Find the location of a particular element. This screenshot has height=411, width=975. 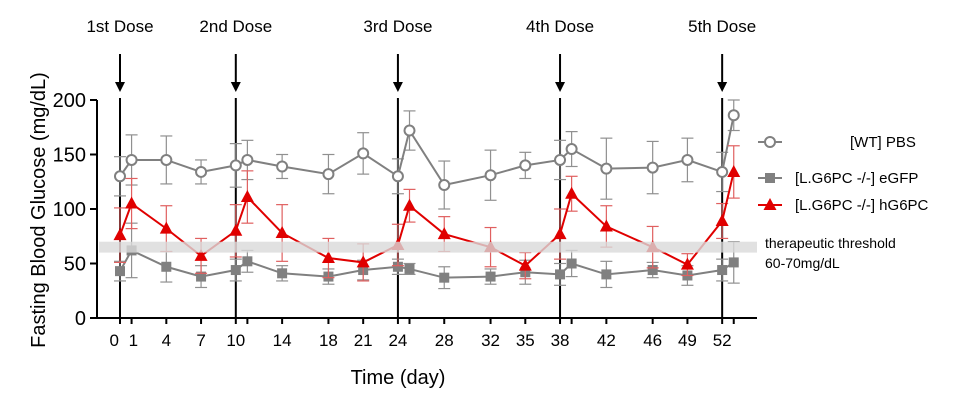

x-tick-label: 24 is located at coordinates (397, 340).